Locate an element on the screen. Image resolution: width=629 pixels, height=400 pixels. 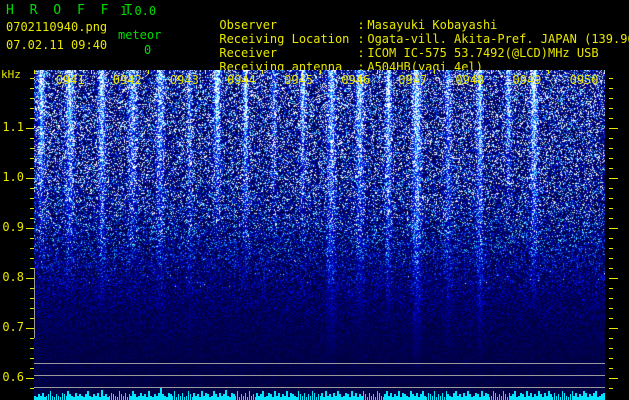
x-axis-time-label: 0941 is located at coordinates (70, 80).